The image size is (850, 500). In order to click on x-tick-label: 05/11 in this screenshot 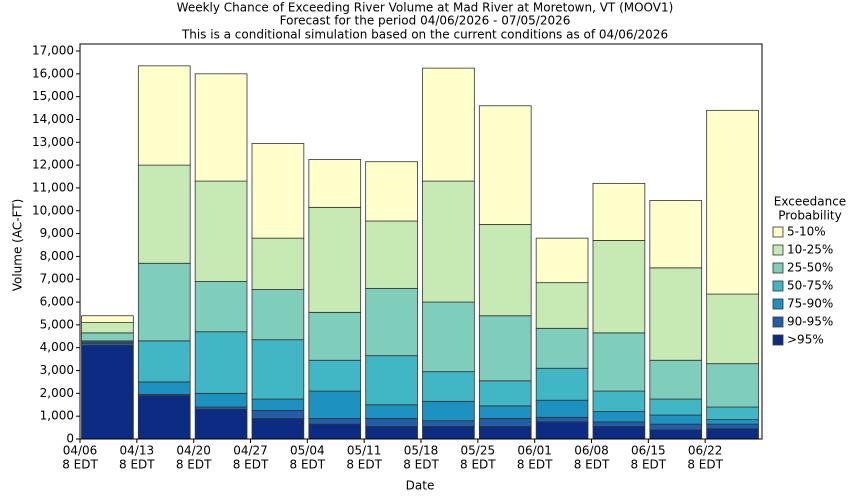, I will do `click(364, 451)`.